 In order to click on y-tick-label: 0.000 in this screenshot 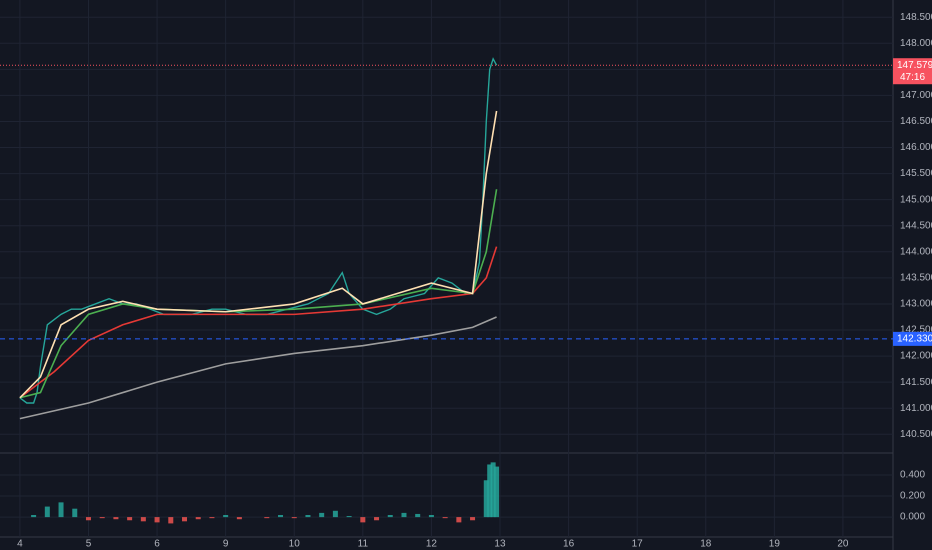, I will do `click(912, 517)`.